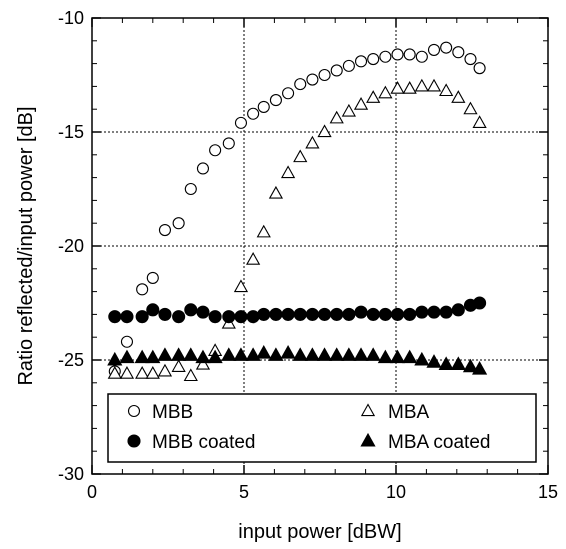 This screenshot has width=566, height=549. I want to click on legend-markers, so click(251, 425).